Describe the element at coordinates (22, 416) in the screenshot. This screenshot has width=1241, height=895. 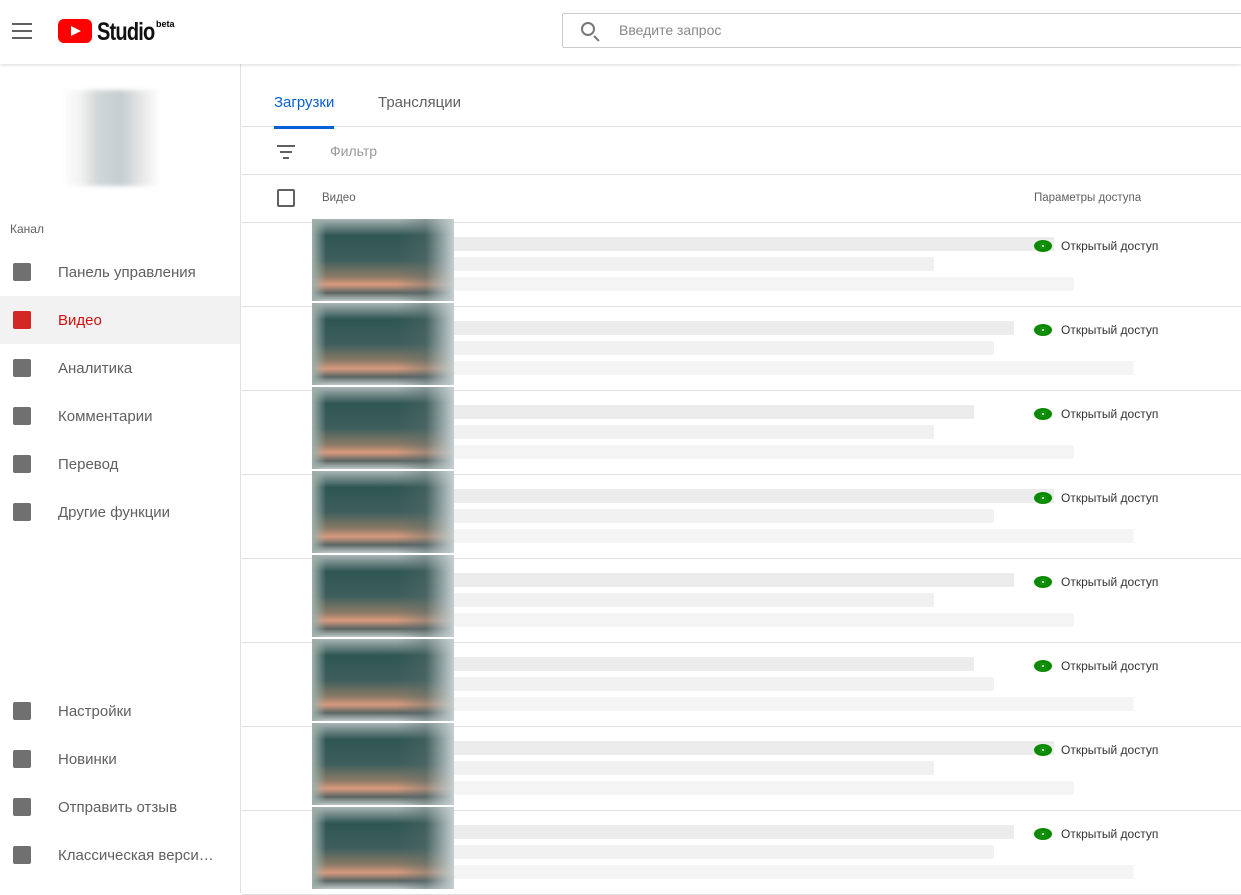
I see `comments-icon` at that location.